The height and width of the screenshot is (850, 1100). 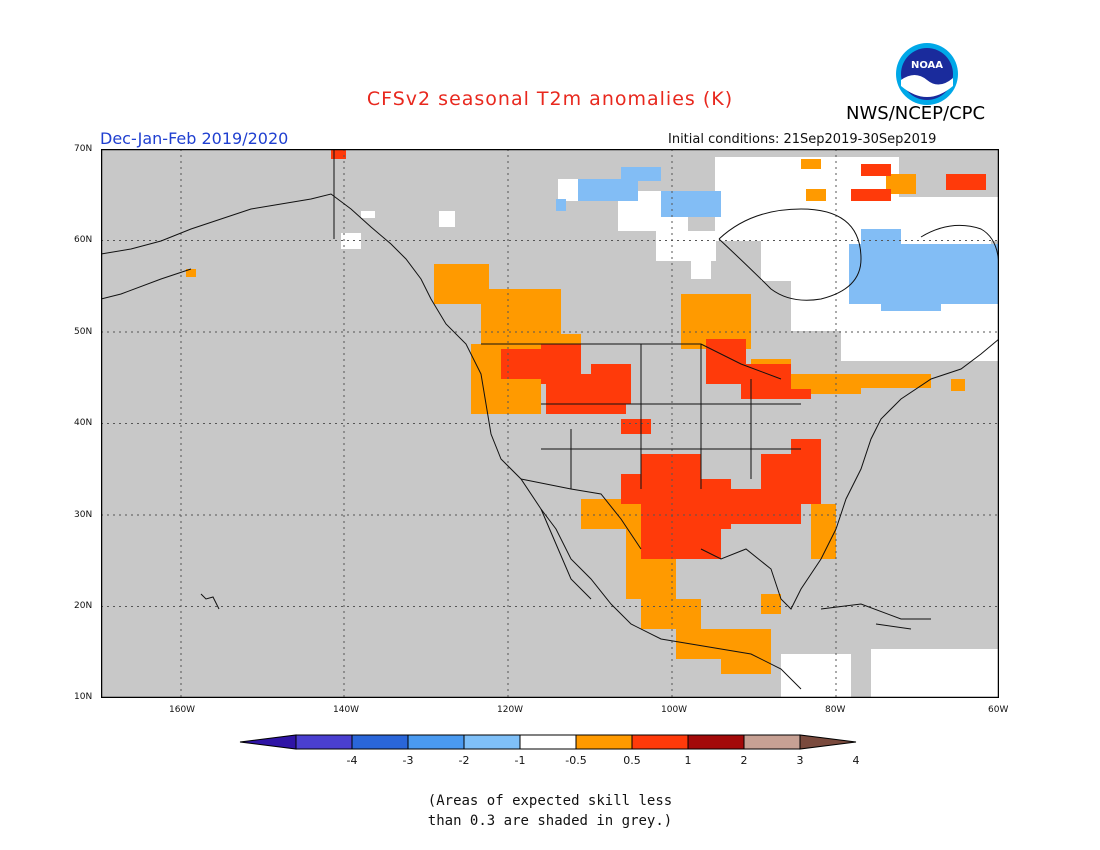 I want to click on organization-label: NWS/NCEP/CPC, so click(x=916, y=113).